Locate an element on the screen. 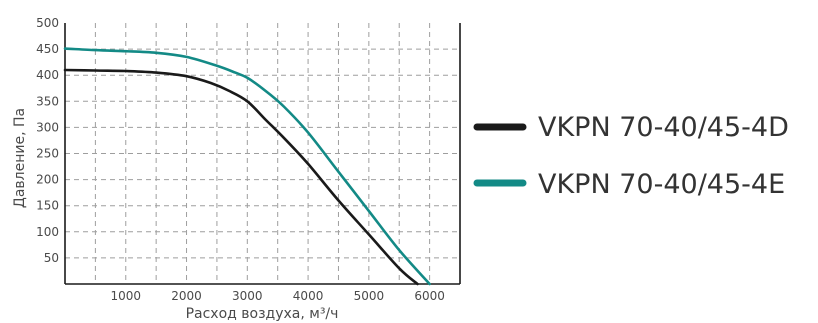  x-tick-label-1000: 1000 is located at coordinates (125, 296).